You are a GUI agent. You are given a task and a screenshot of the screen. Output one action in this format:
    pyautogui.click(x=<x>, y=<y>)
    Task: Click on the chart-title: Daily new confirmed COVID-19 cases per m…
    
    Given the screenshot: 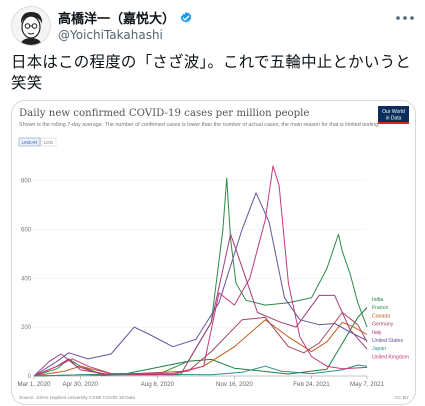 What is the action you would take?
    pyautogui.click(x=164, y=113)
    